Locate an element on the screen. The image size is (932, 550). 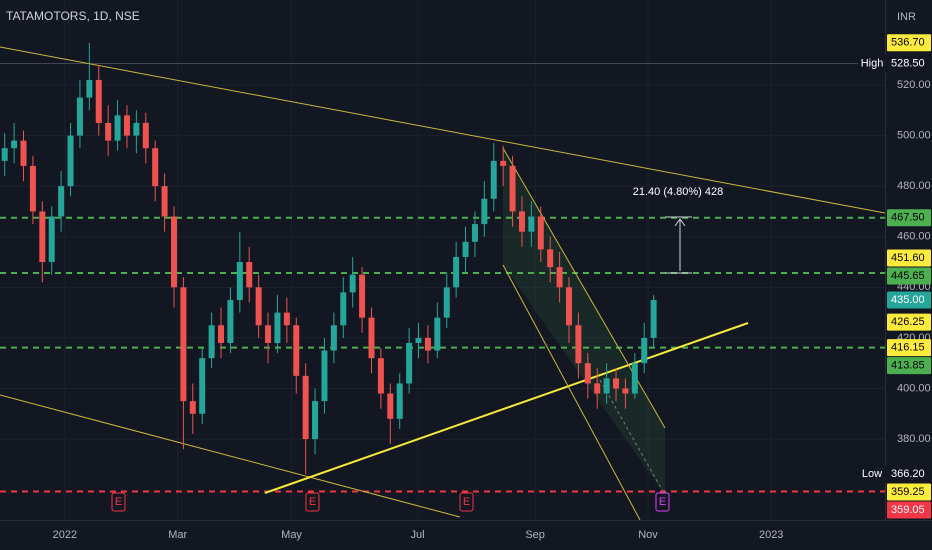
price-label: 359.05 is located at coordinates (908, 510).